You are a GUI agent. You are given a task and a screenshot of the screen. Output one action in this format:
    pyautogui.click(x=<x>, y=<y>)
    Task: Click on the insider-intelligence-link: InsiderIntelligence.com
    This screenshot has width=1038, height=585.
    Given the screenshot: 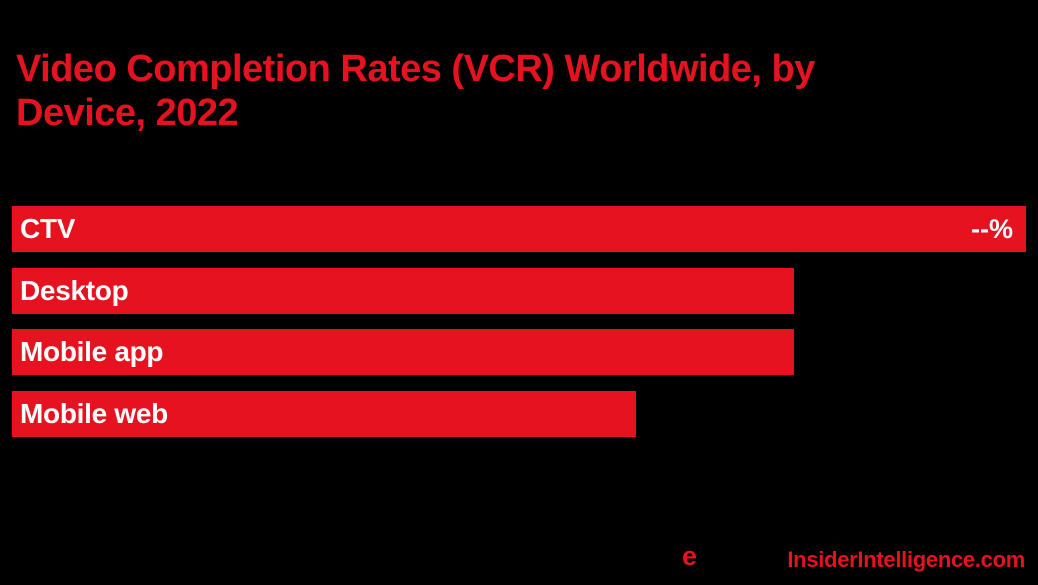 What is the action you would take?
    pyautogui.click(x=906, y=559)
    